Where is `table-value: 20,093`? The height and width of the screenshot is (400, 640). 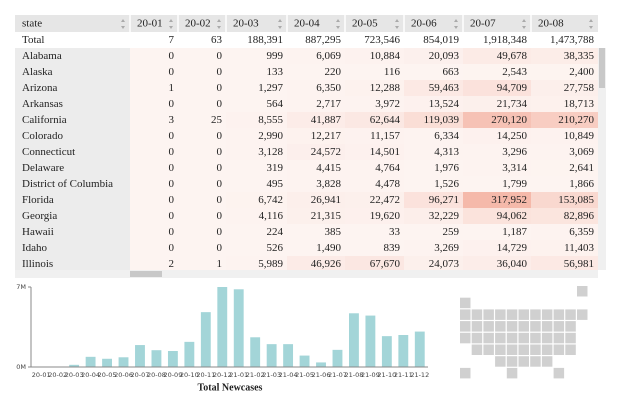 table-value: 20,093 is located at coordinates (444, 56).